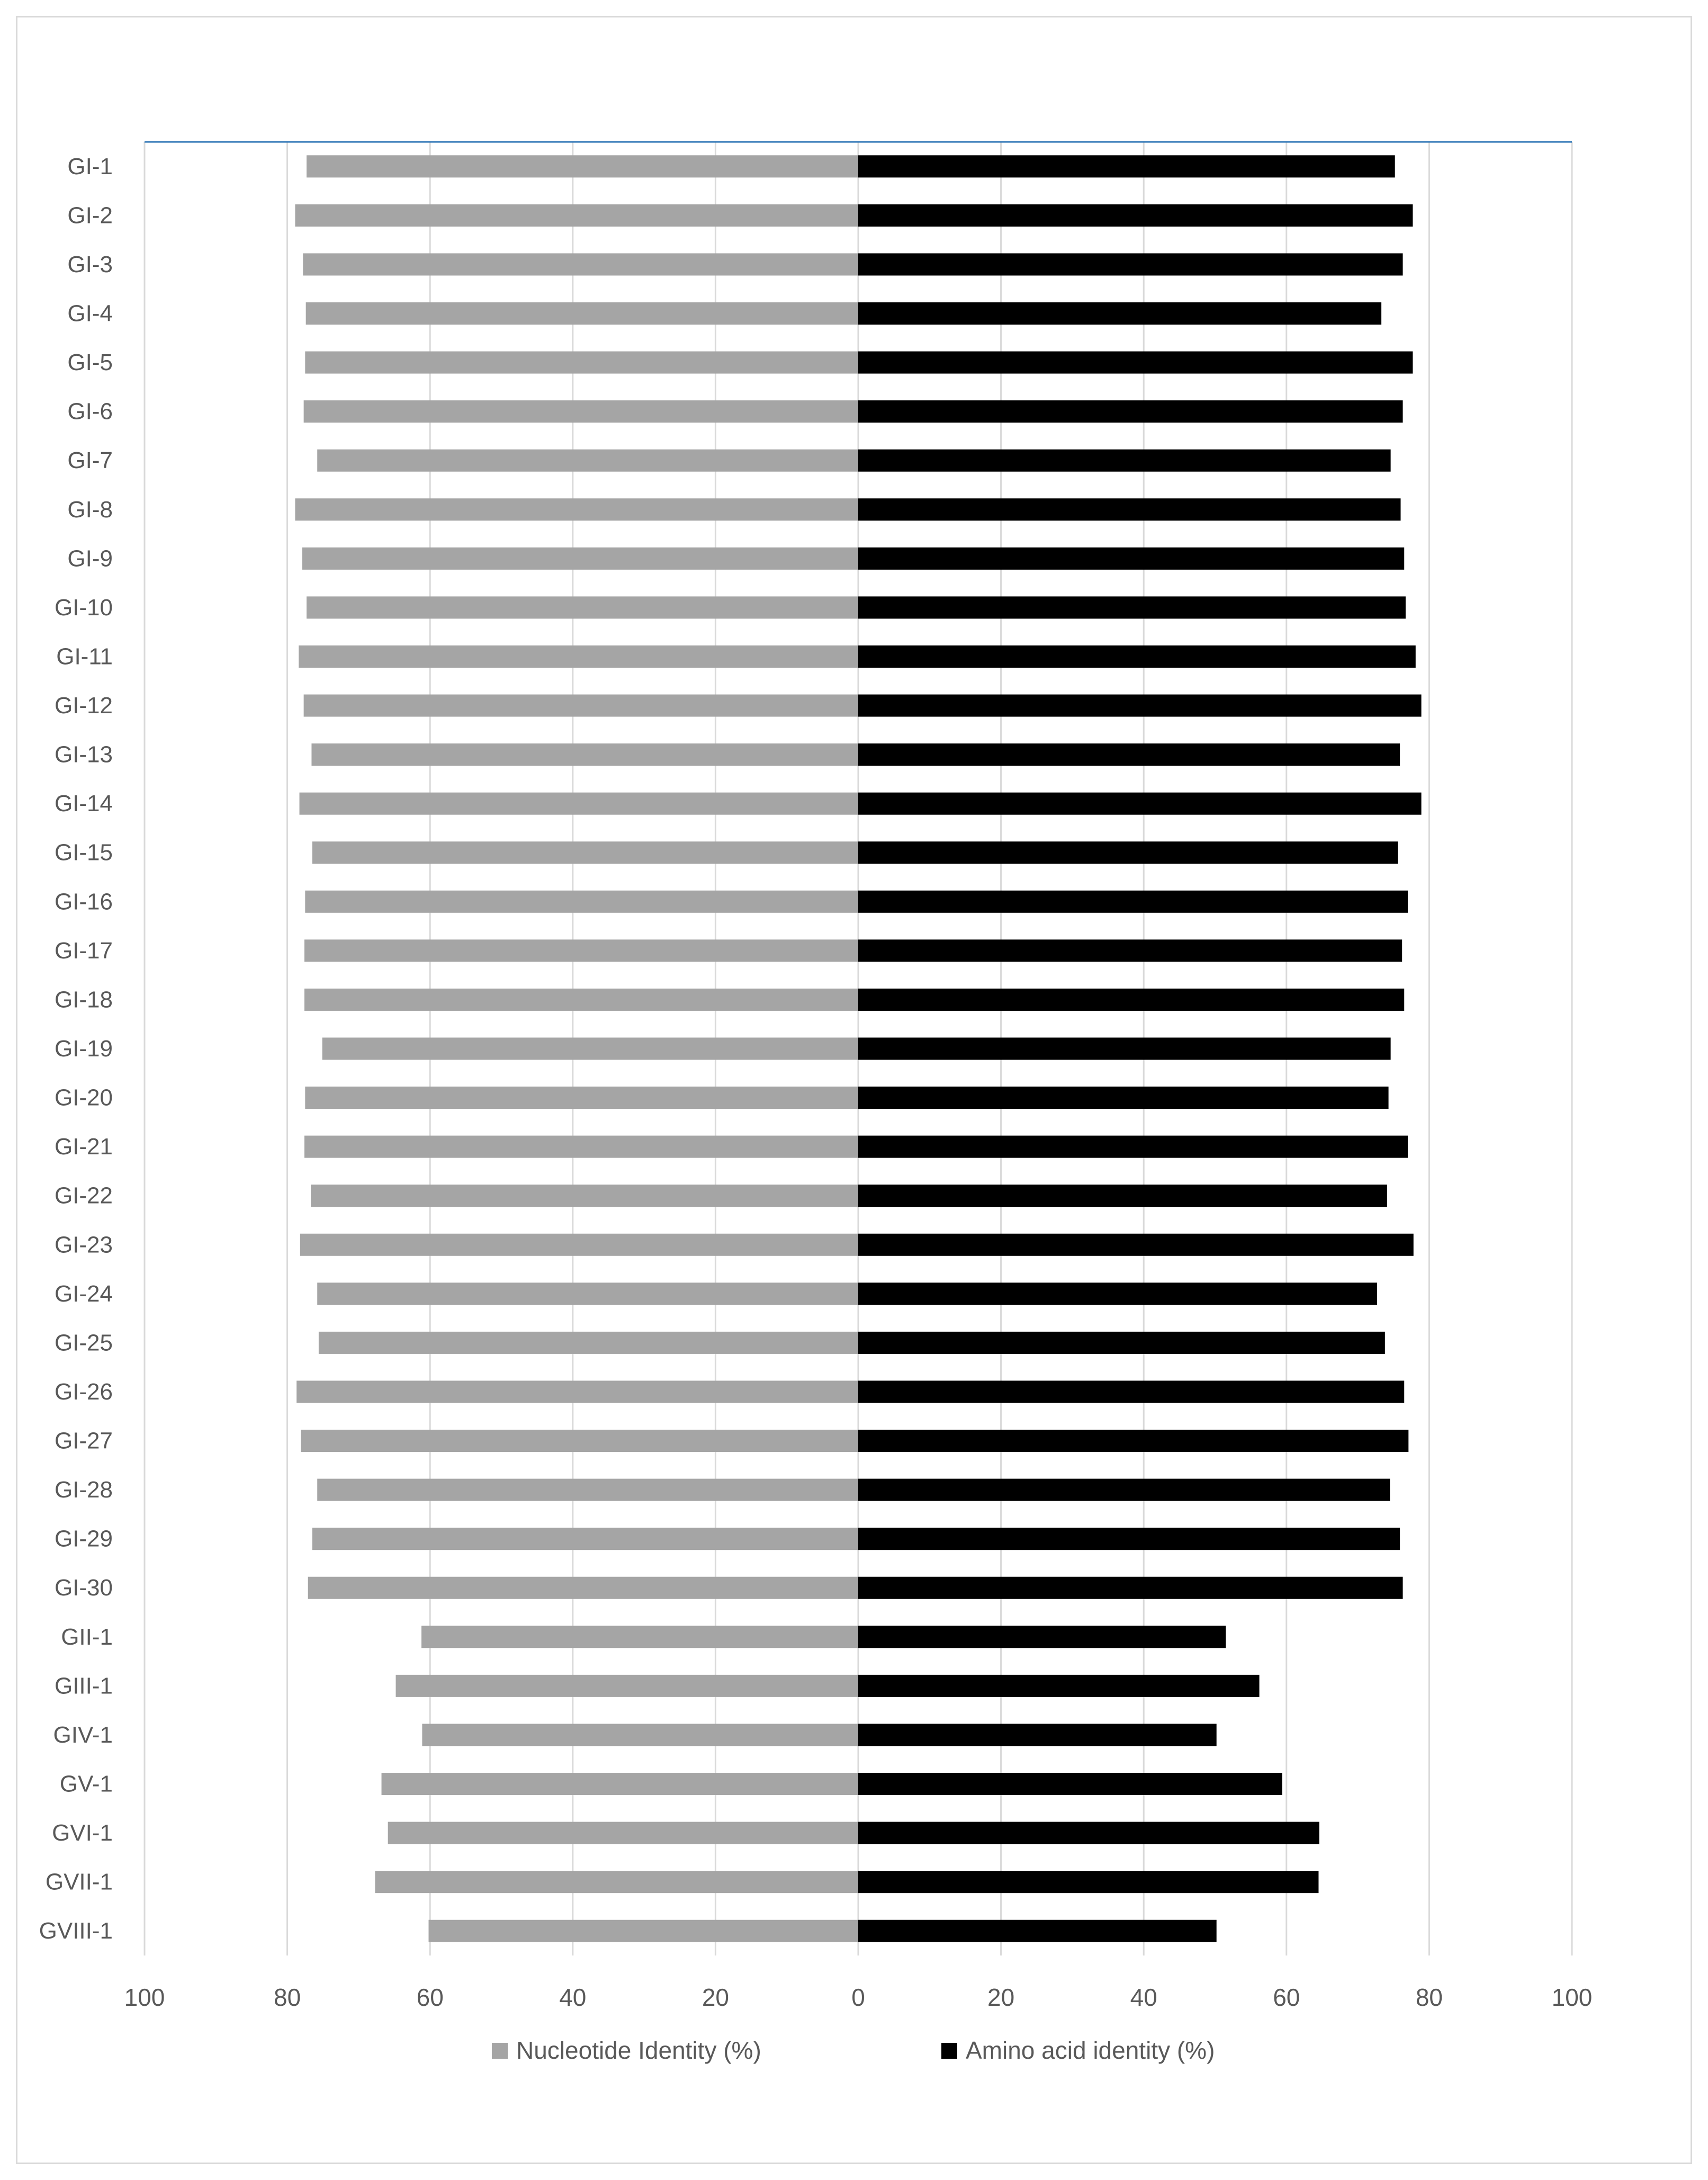 The width and height of the screenshot is (1708, 2180). I want to click on category-label: GI-9, so click(90, 558).